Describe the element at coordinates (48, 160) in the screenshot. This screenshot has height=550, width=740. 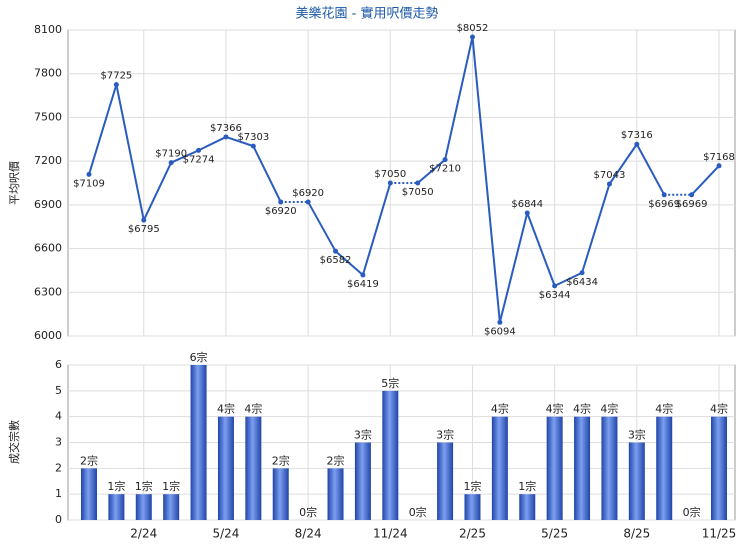
I see `y-tick-label: 7200` at that location.